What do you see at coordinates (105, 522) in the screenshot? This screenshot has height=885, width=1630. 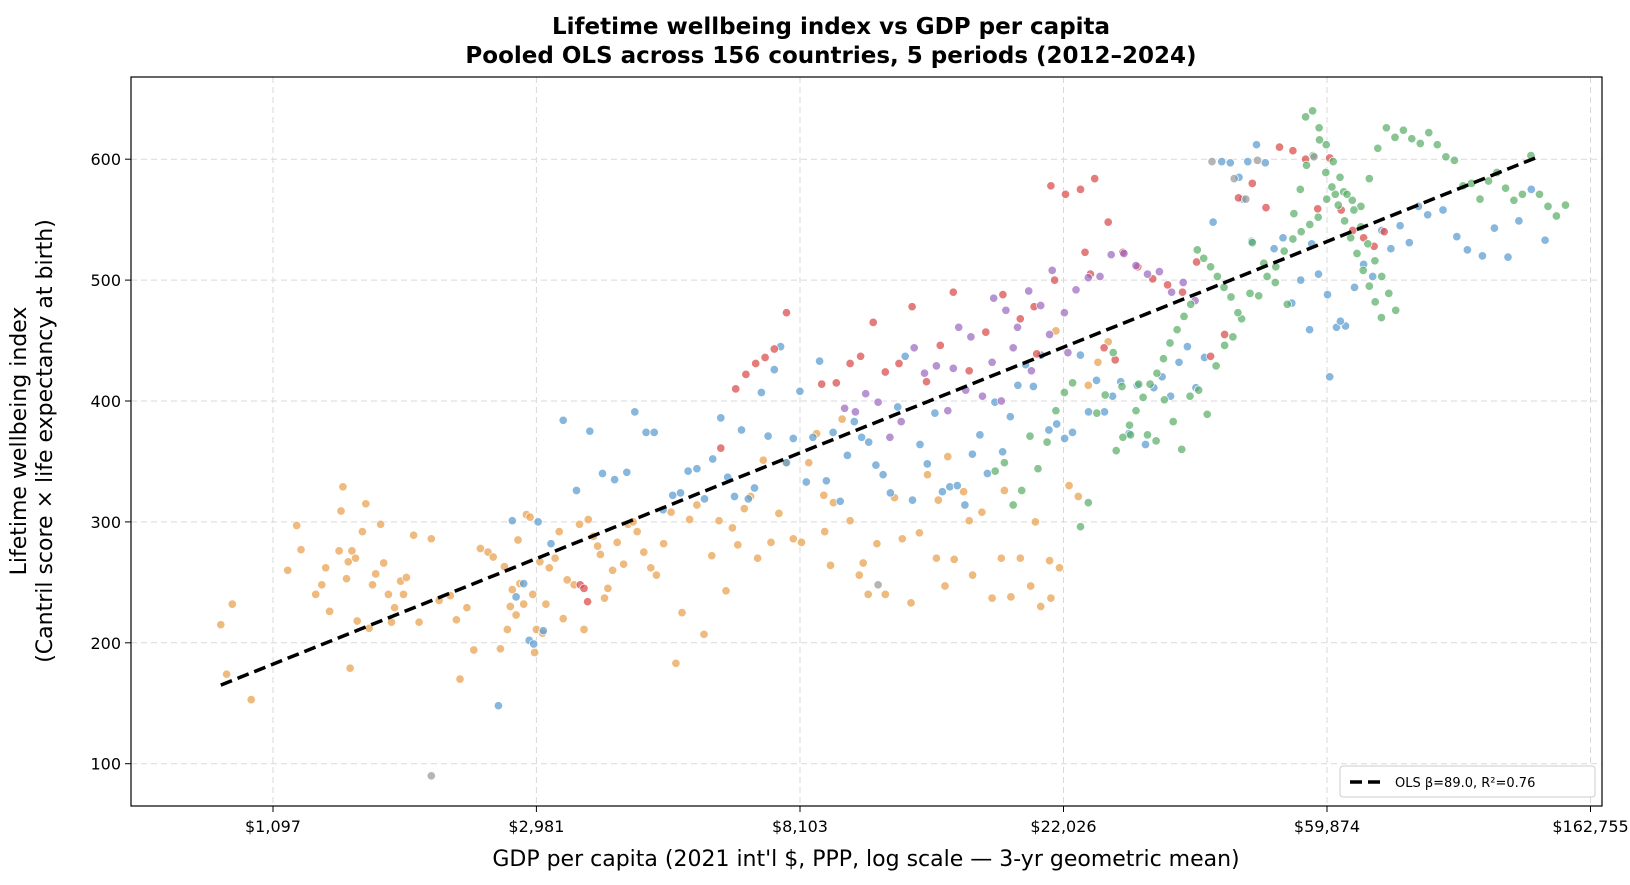 I see `y-tick-label: 300` at bounding box center [105, 522].